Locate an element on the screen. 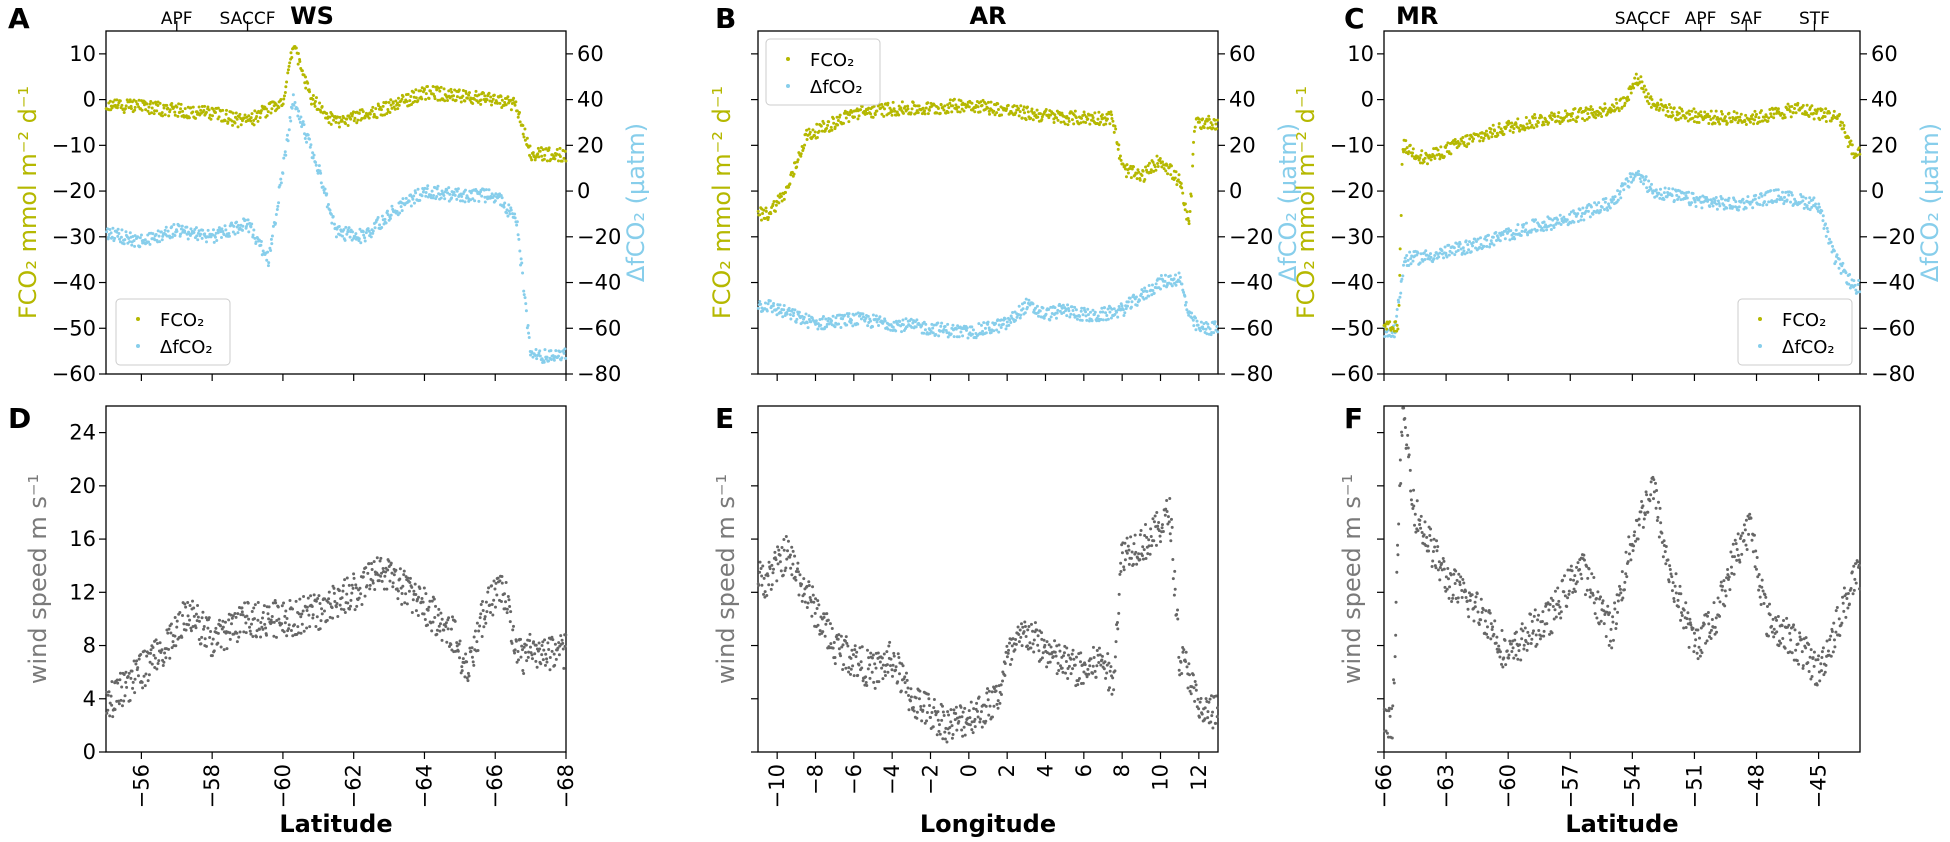 The image size is (1950, 842). y-tick-label: 10 is located at coordinates (1360, 54).